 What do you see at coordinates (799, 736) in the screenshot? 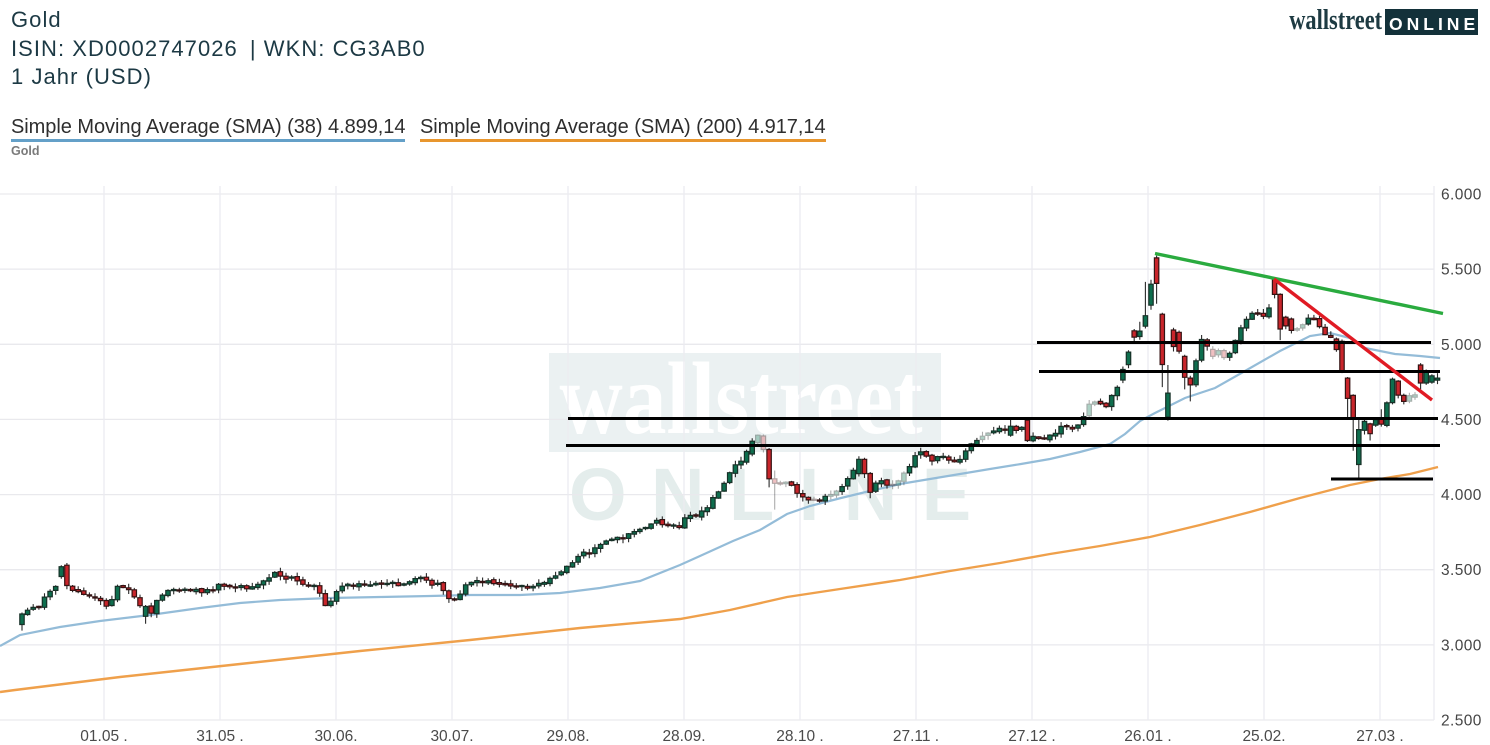
I see `svg-text: 28.10 .` at bounding box center [799, 736].